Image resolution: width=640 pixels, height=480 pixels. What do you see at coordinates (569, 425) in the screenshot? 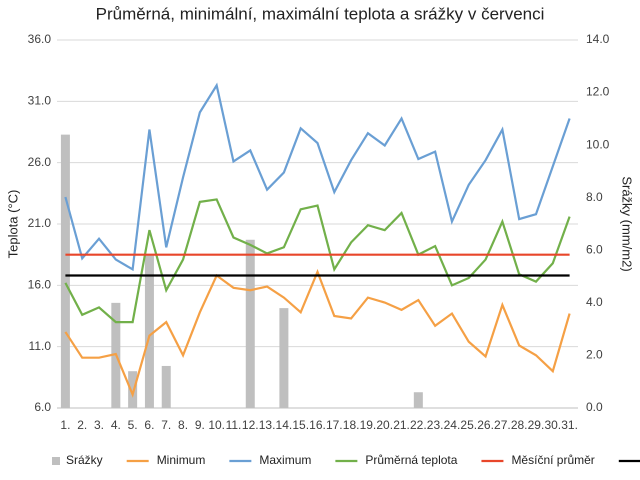
I see `x-tick-label: 31.` at bounding box center [569, 425].